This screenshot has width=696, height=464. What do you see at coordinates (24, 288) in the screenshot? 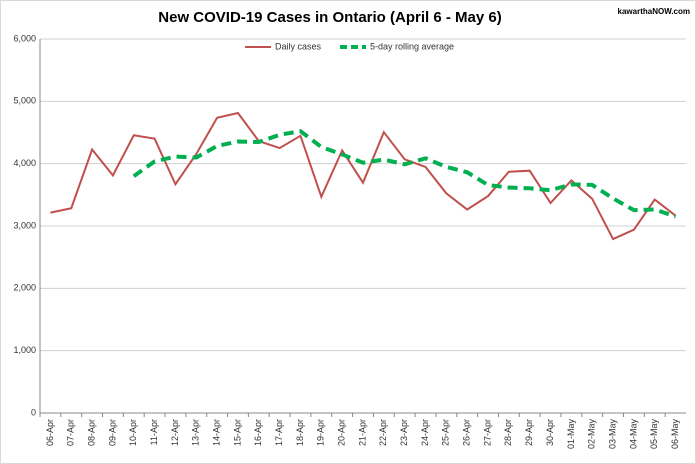
I see `y-tick-label: 2,000` at bounding box center [24, 288].